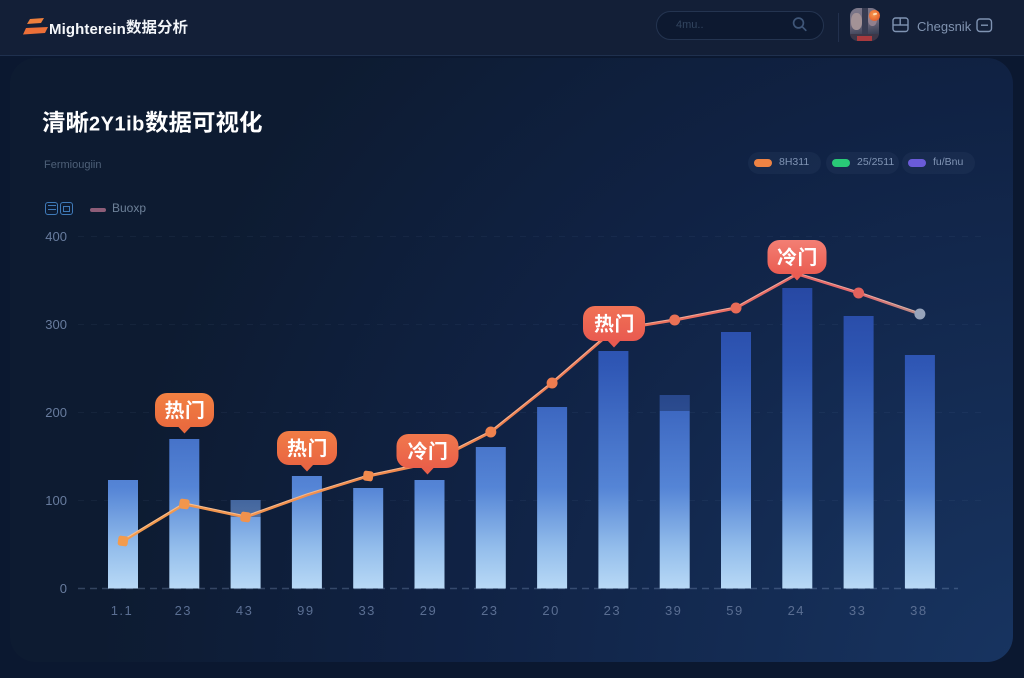 The height and width of the screenshot is (678, 1024). What do you see at coordinates (122, 610) in the screenshot?
I see `svg-text: 1.1` at bounding box center [122, 610].